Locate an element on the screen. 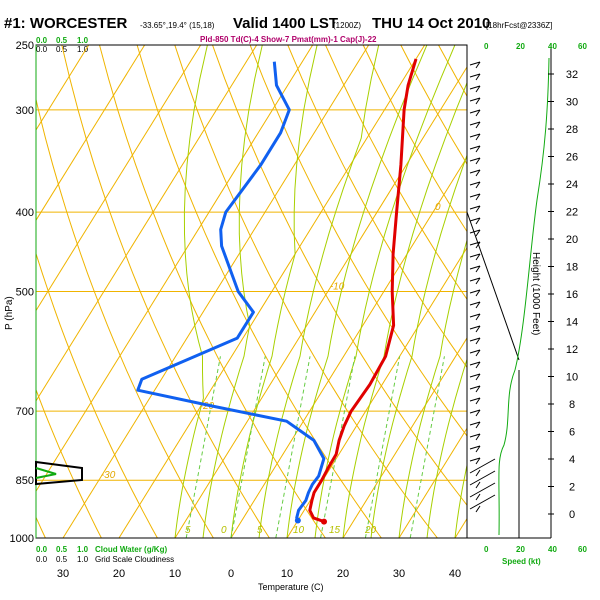 This screenshot has width=600, height=600. temperature-tick-label: 10 is located at coordinates (287, 574).